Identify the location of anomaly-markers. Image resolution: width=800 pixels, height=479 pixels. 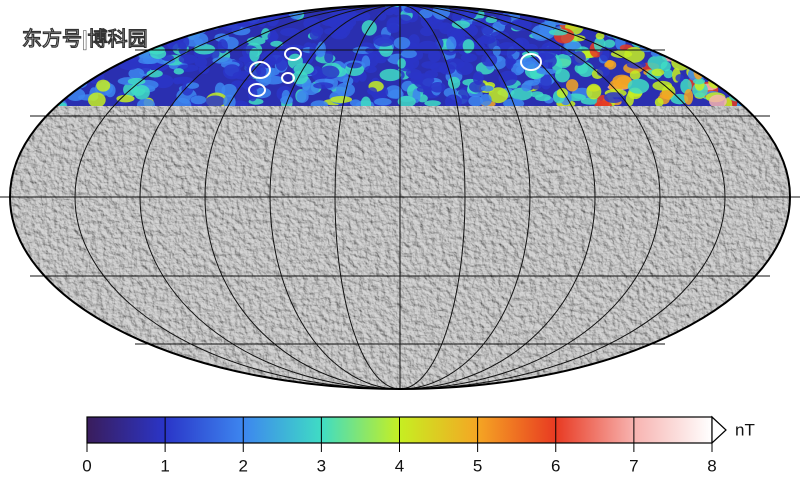
(395, 72).